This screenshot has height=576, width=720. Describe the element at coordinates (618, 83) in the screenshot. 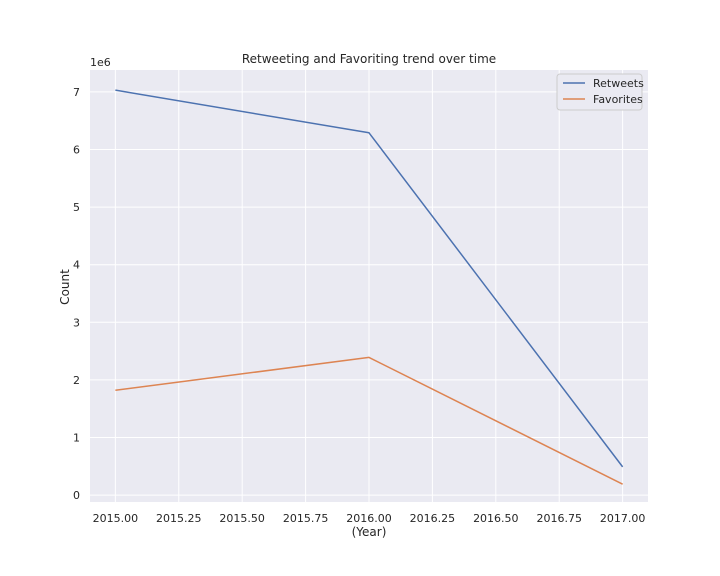

I see `legend-label-retweets: Retweets` at that location.